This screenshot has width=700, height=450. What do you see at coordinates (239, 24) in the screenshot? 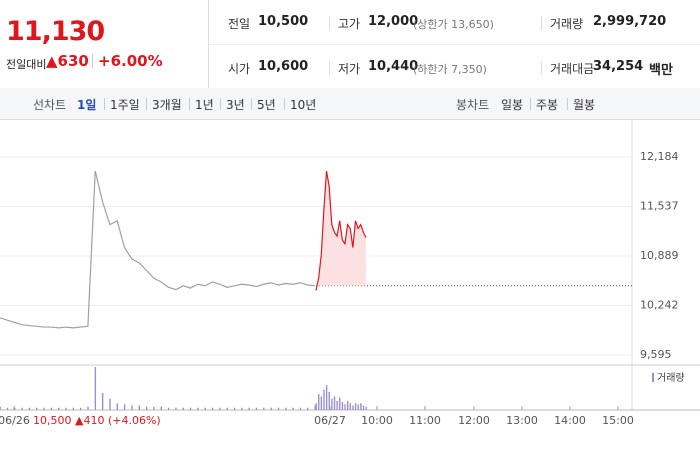
I see `stat-label: 전일` at bounding box center [239, 24].